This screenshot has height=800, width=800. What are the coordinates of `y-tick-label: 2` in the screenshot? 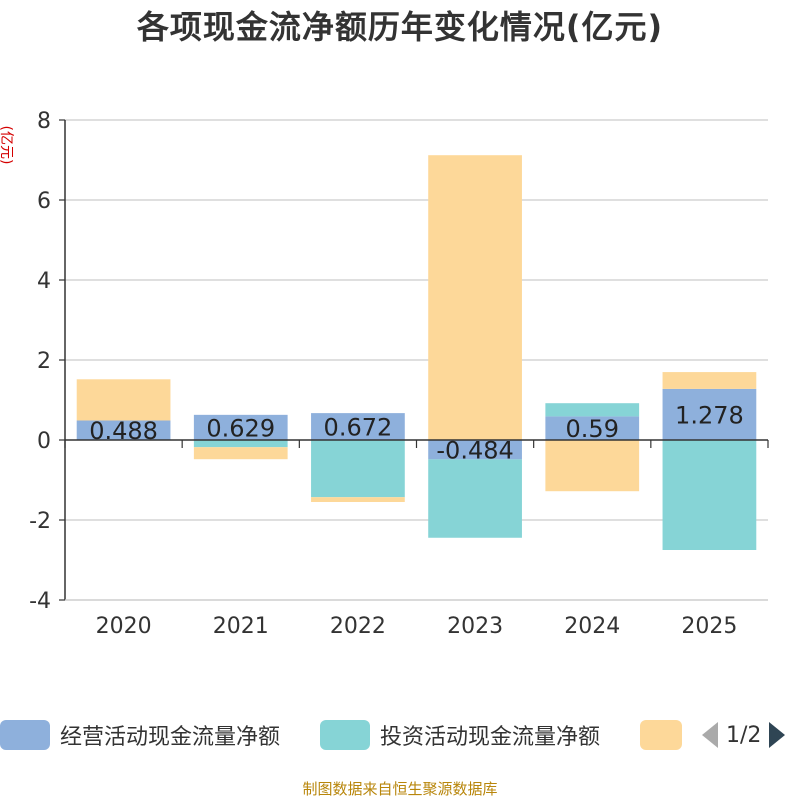 It's located at (44, 361).